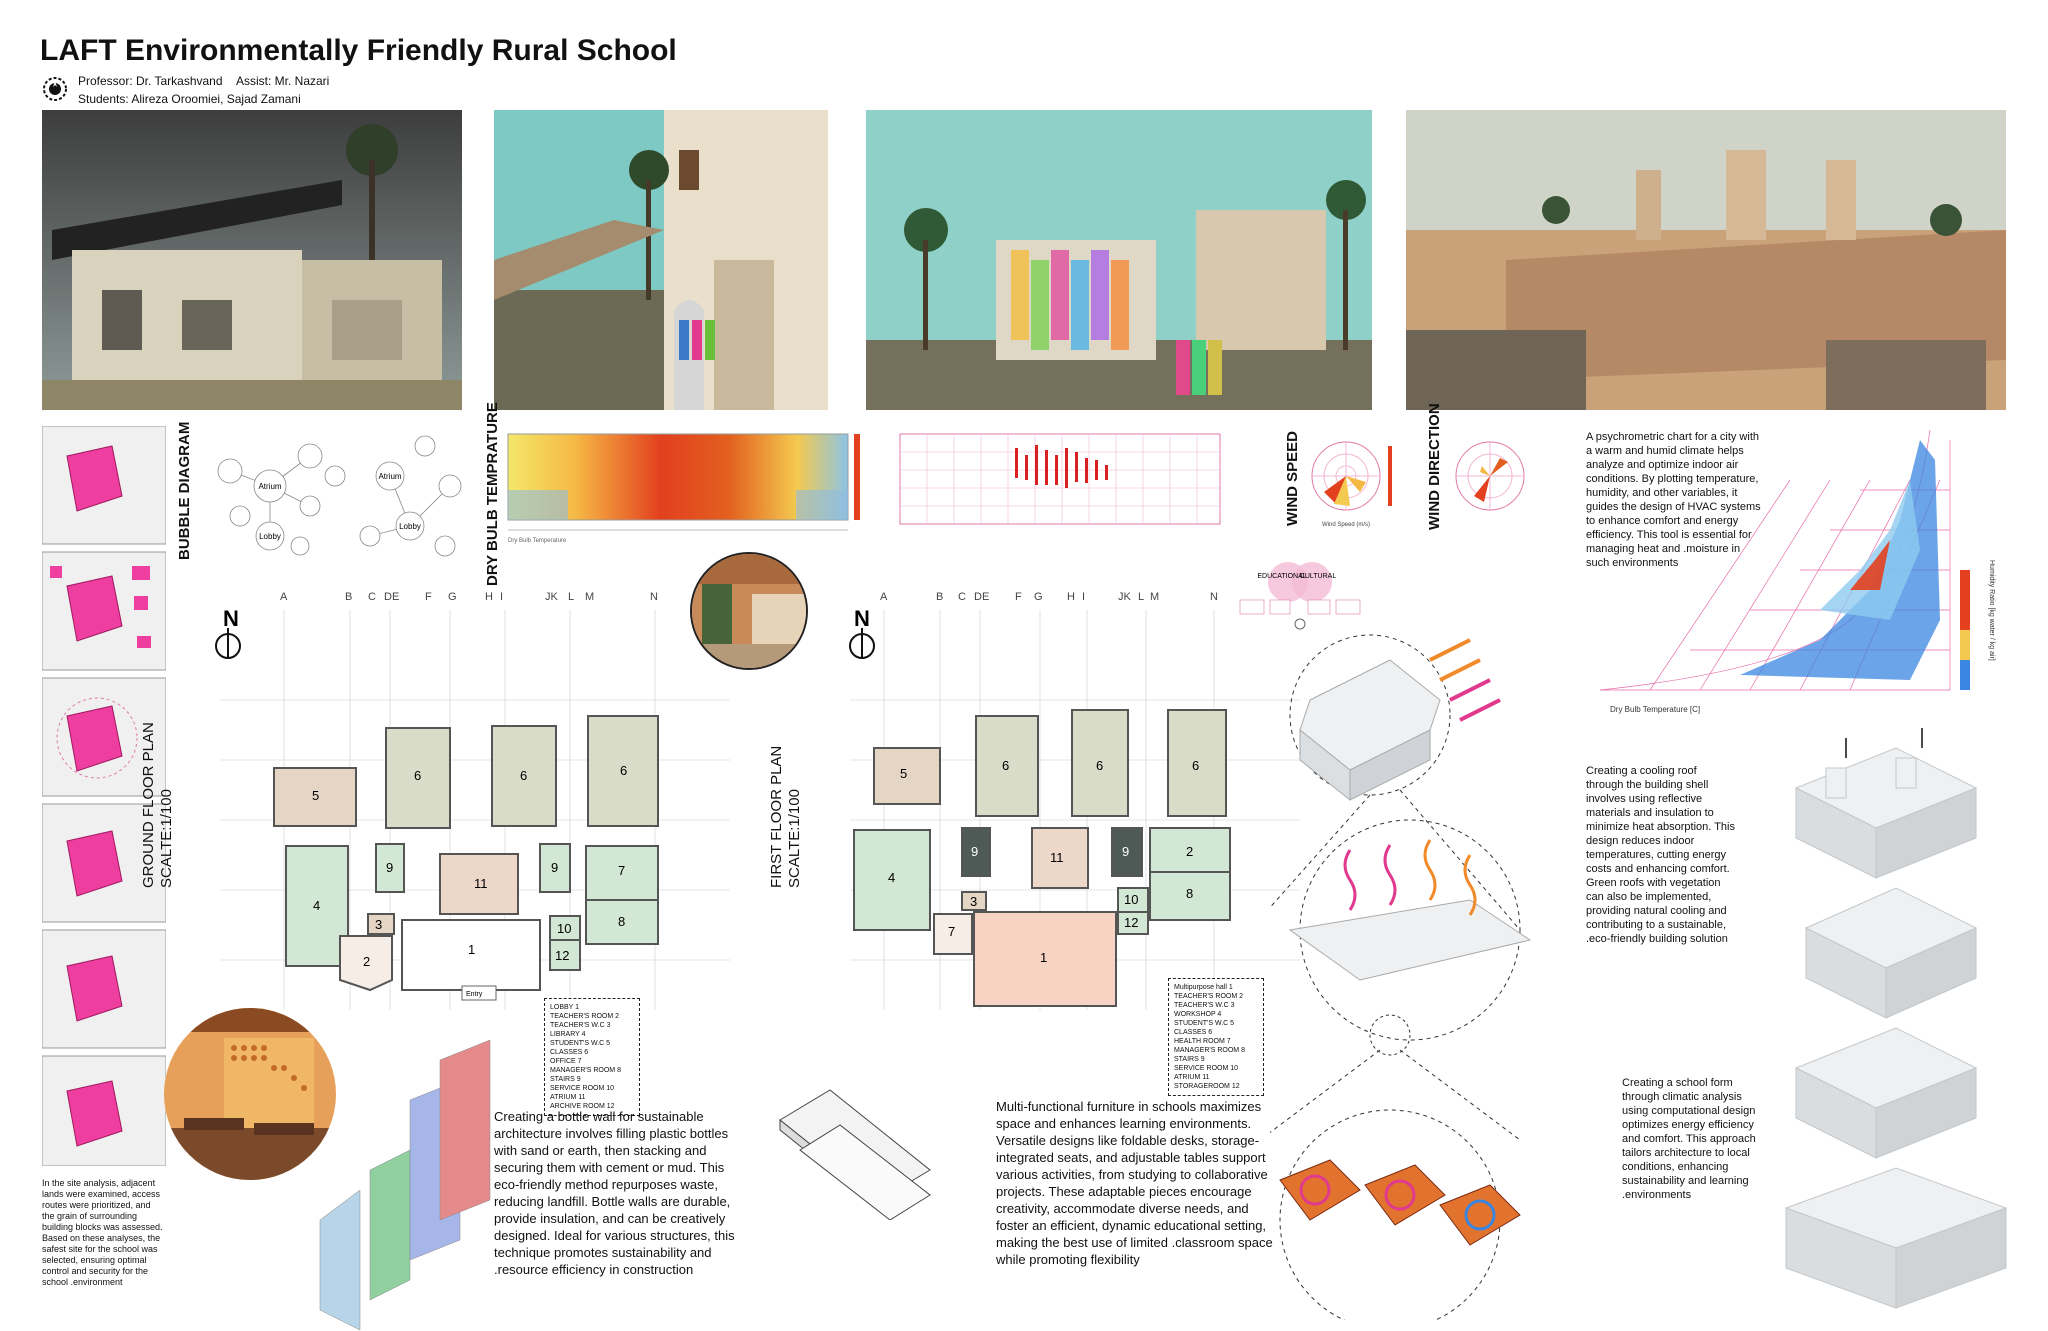  What do you see at coordinates (1075, 800) in the screenshot?
I see `first-floor-plan: AB CDE FG HI JKL MN 12 34 56 78 910` at bounding box center [1075, 800].